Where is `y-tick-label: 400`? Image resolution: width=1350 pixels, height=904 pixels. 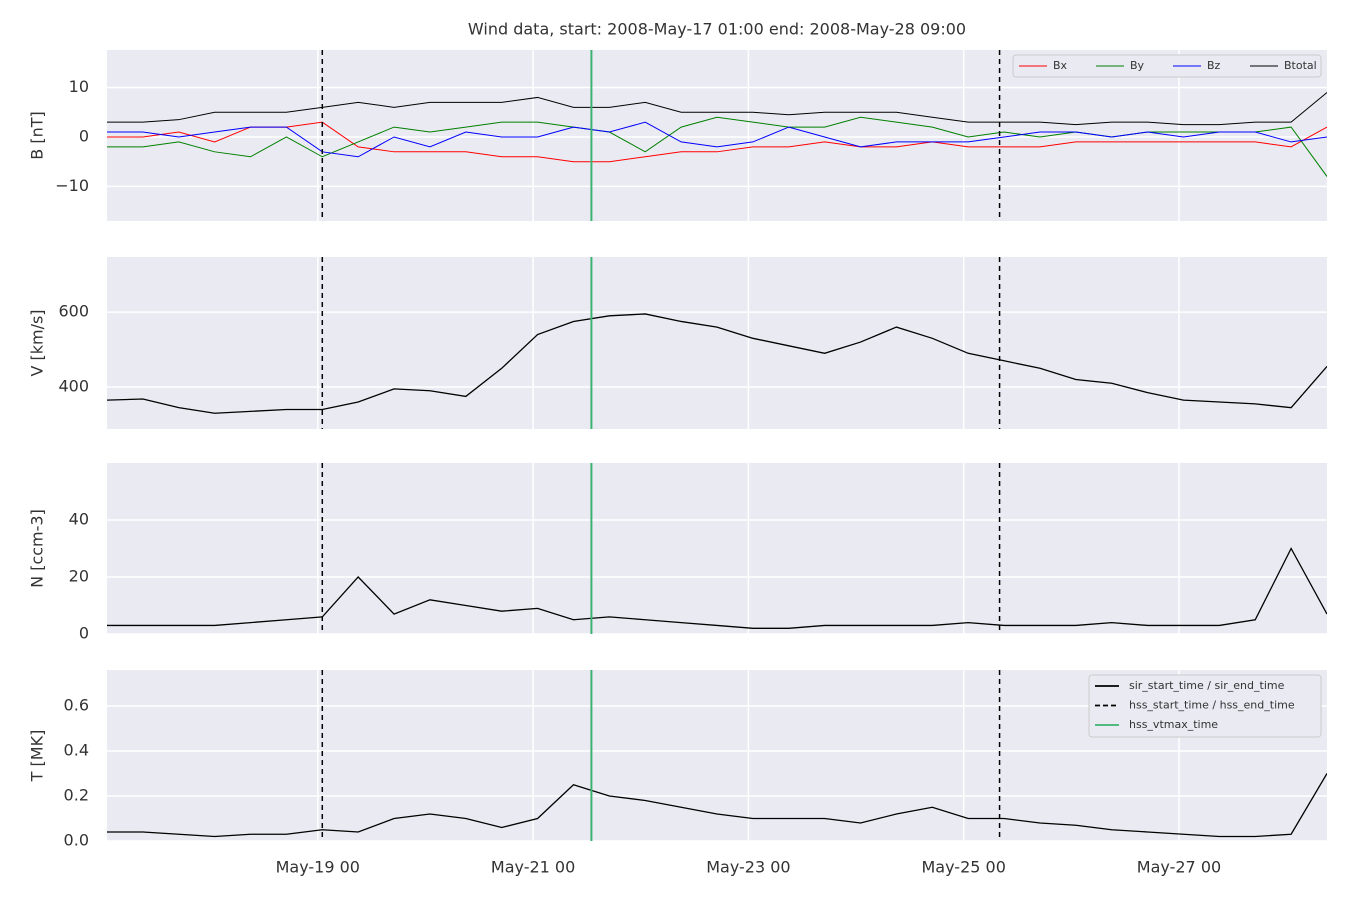 y-tick-label: 400 is located at coordinates (73, 386).